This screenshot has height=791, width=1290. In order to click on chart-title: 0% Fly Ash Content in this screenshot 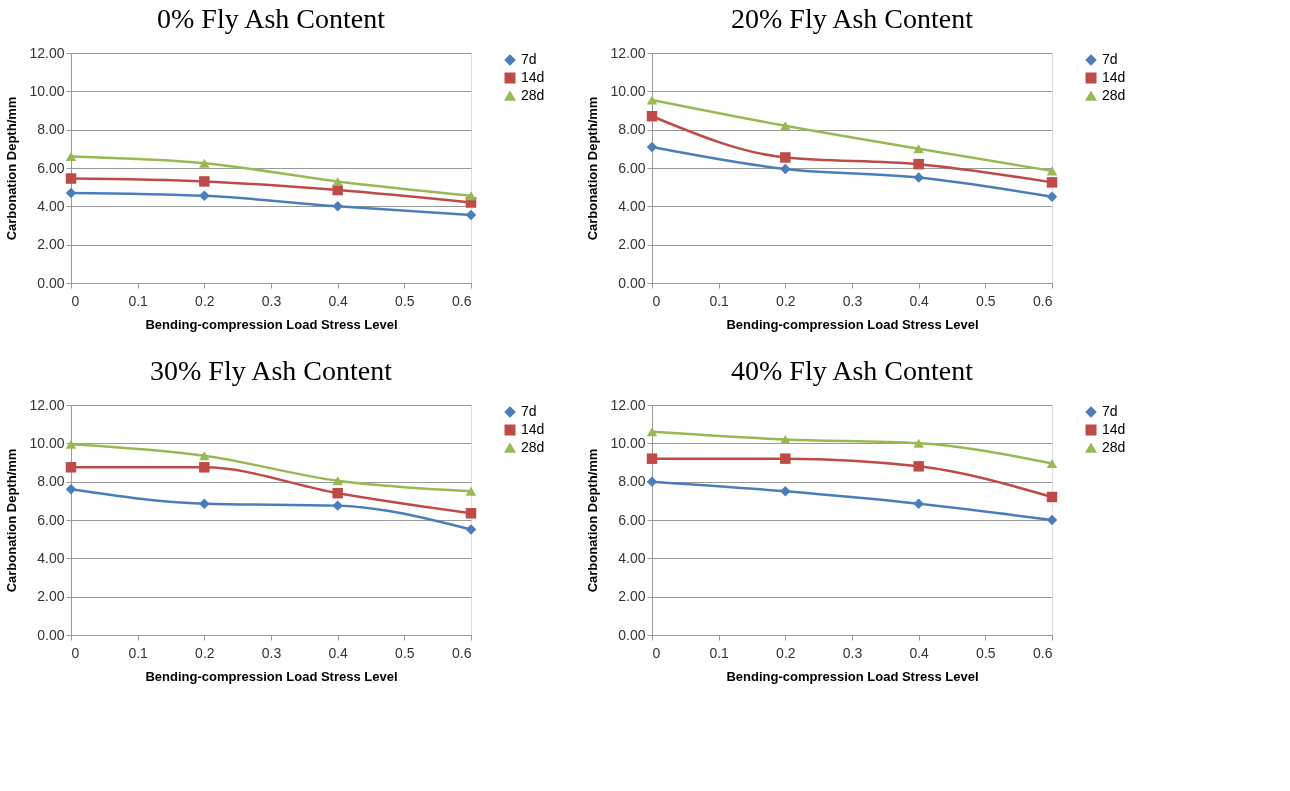, I will do `click(271, 18)`.